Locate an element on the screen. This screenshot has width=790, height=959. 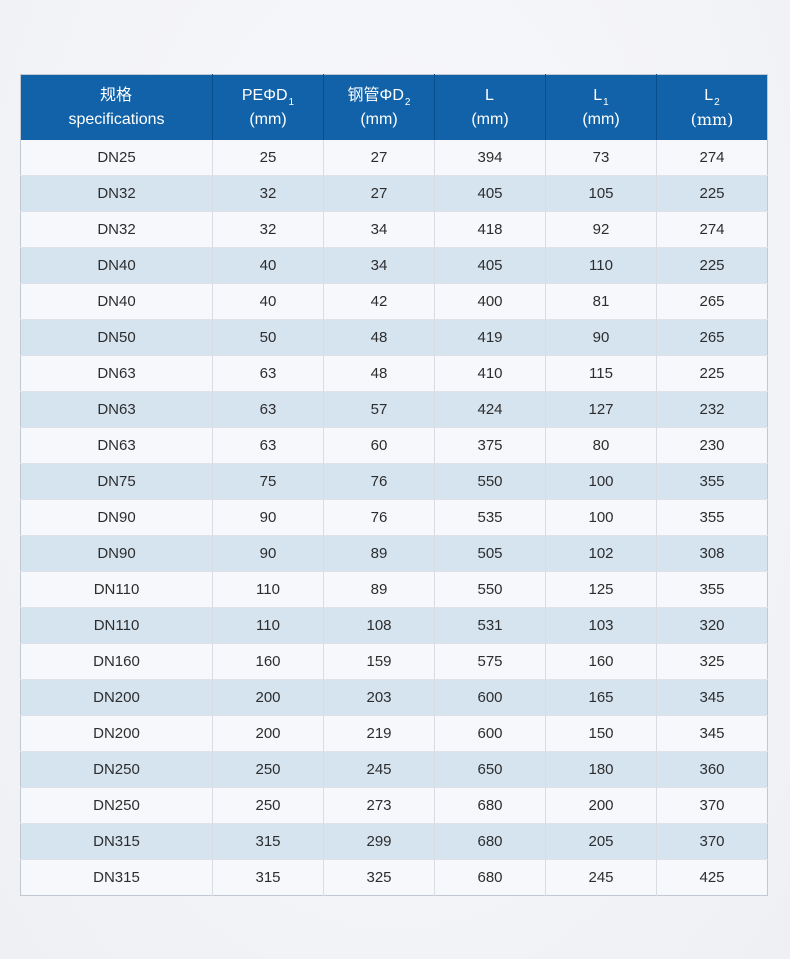
header-line-main: PEΦD1 is located at coordinates (268, 97).